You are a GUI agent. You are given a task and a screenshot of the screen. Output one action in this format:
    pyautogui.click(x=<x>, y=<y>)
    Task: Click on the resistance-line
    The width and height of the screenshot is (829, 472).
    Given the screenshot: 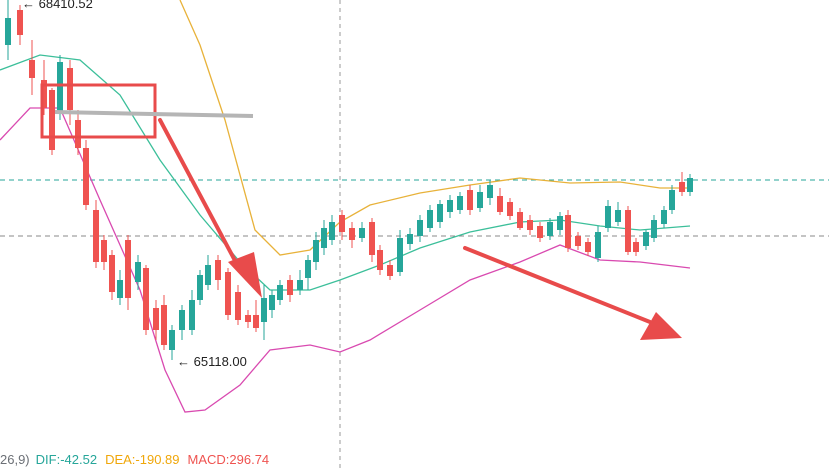 What is the action you would take?
    pyautogui.click(x=154, y=114)
    